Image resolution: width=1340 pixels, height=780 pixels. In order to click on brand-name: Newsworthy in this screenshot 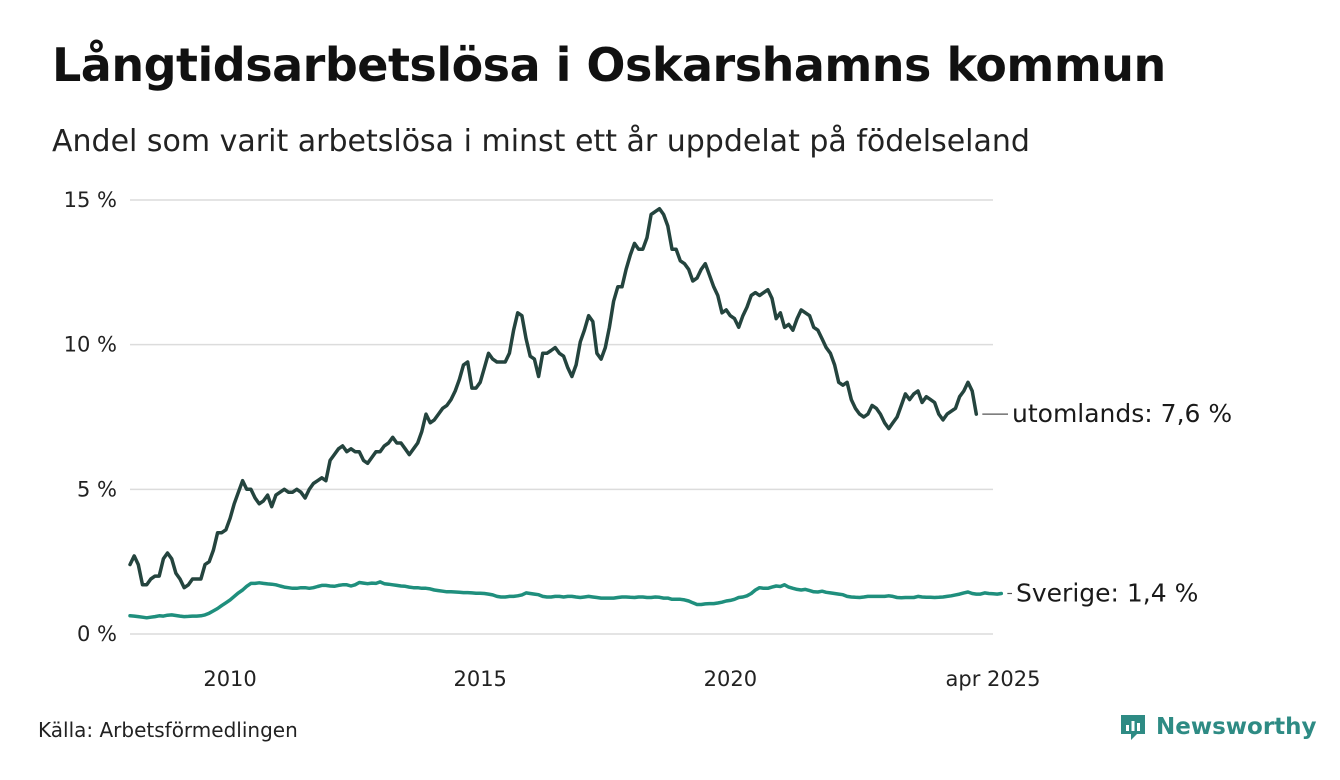, I will do `click(1236, 727)`.